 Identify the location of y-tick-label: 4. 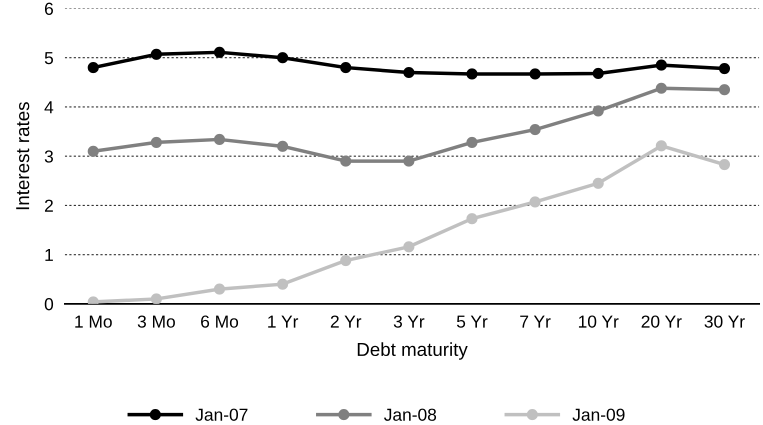
(49, 107).